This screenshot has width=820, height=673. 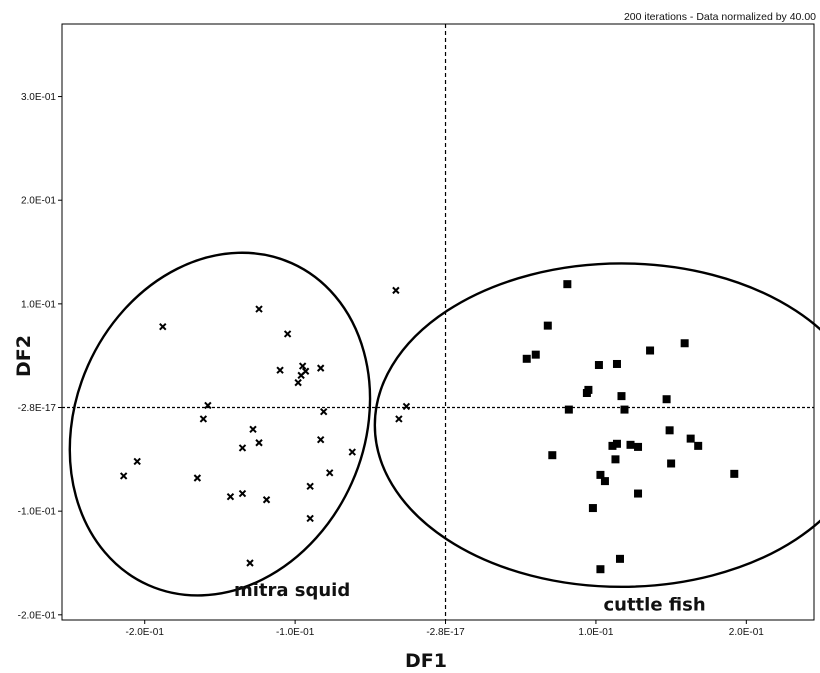 What do you see at coordinates (38, 201) in the screenshot?
I see `y-tick-label: 2.0E-01` at bounding box center [38, 201].